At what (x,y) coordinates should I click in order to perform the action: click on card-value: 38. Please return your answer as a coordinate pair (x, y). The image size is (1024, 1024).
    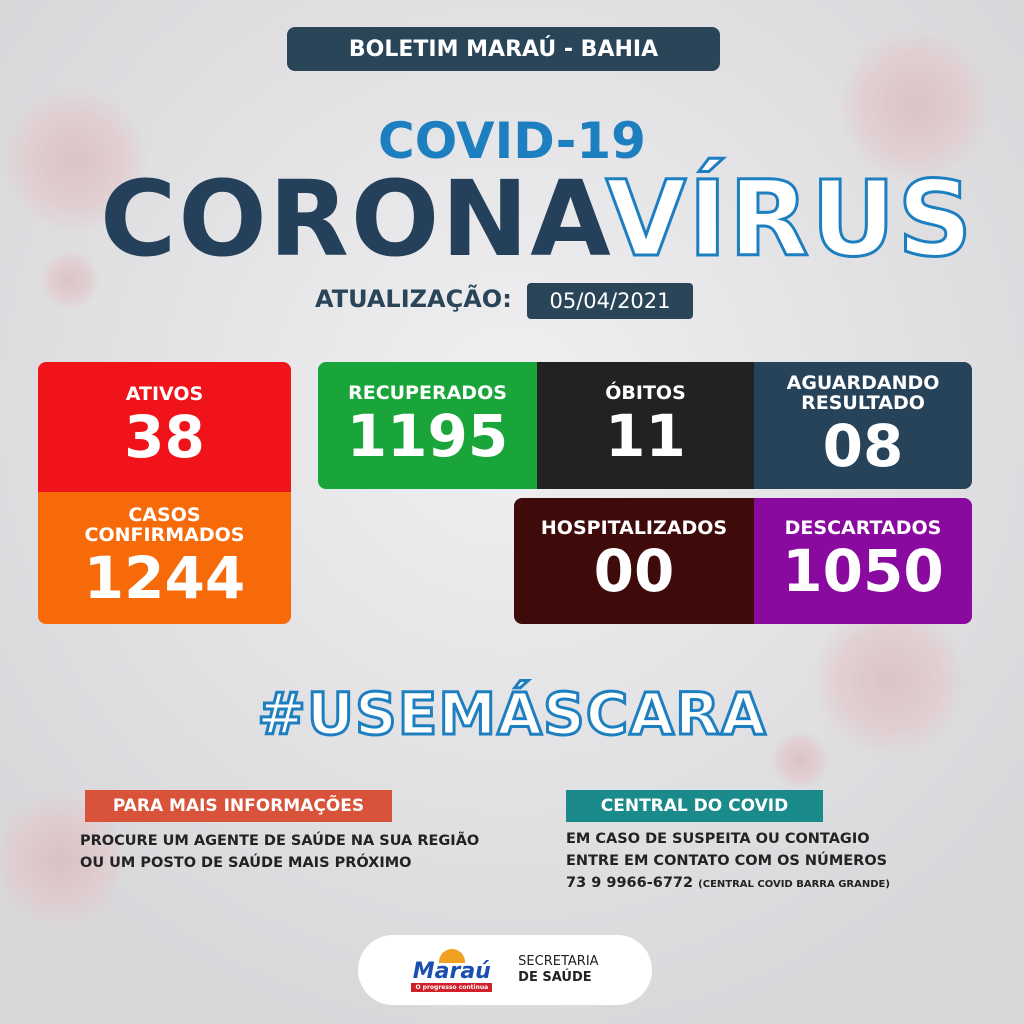
    Looking at the image, I should click on (164, 437).